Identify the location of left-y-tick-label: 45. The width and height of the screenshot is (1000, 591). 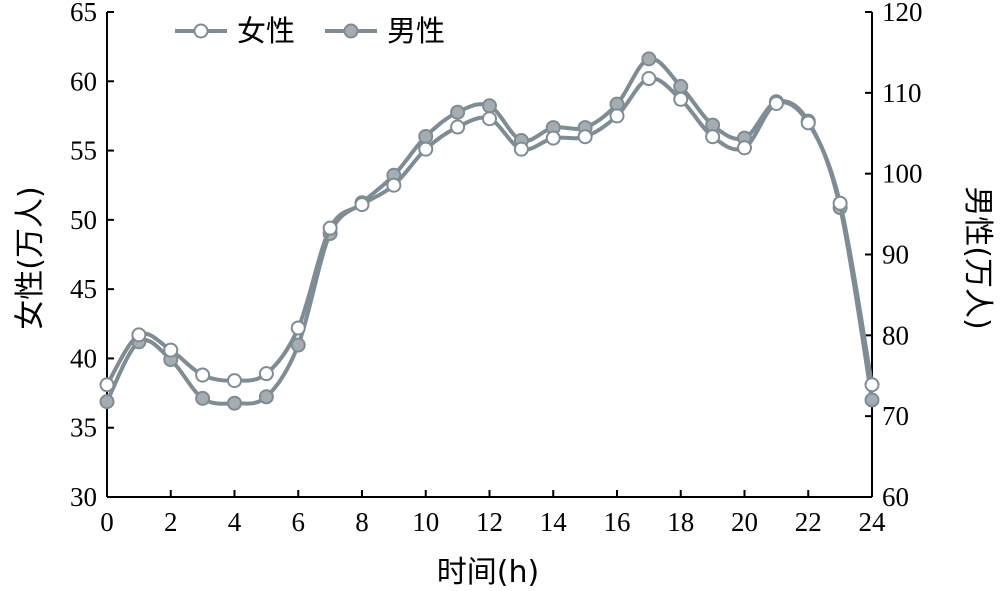
(83, 289).